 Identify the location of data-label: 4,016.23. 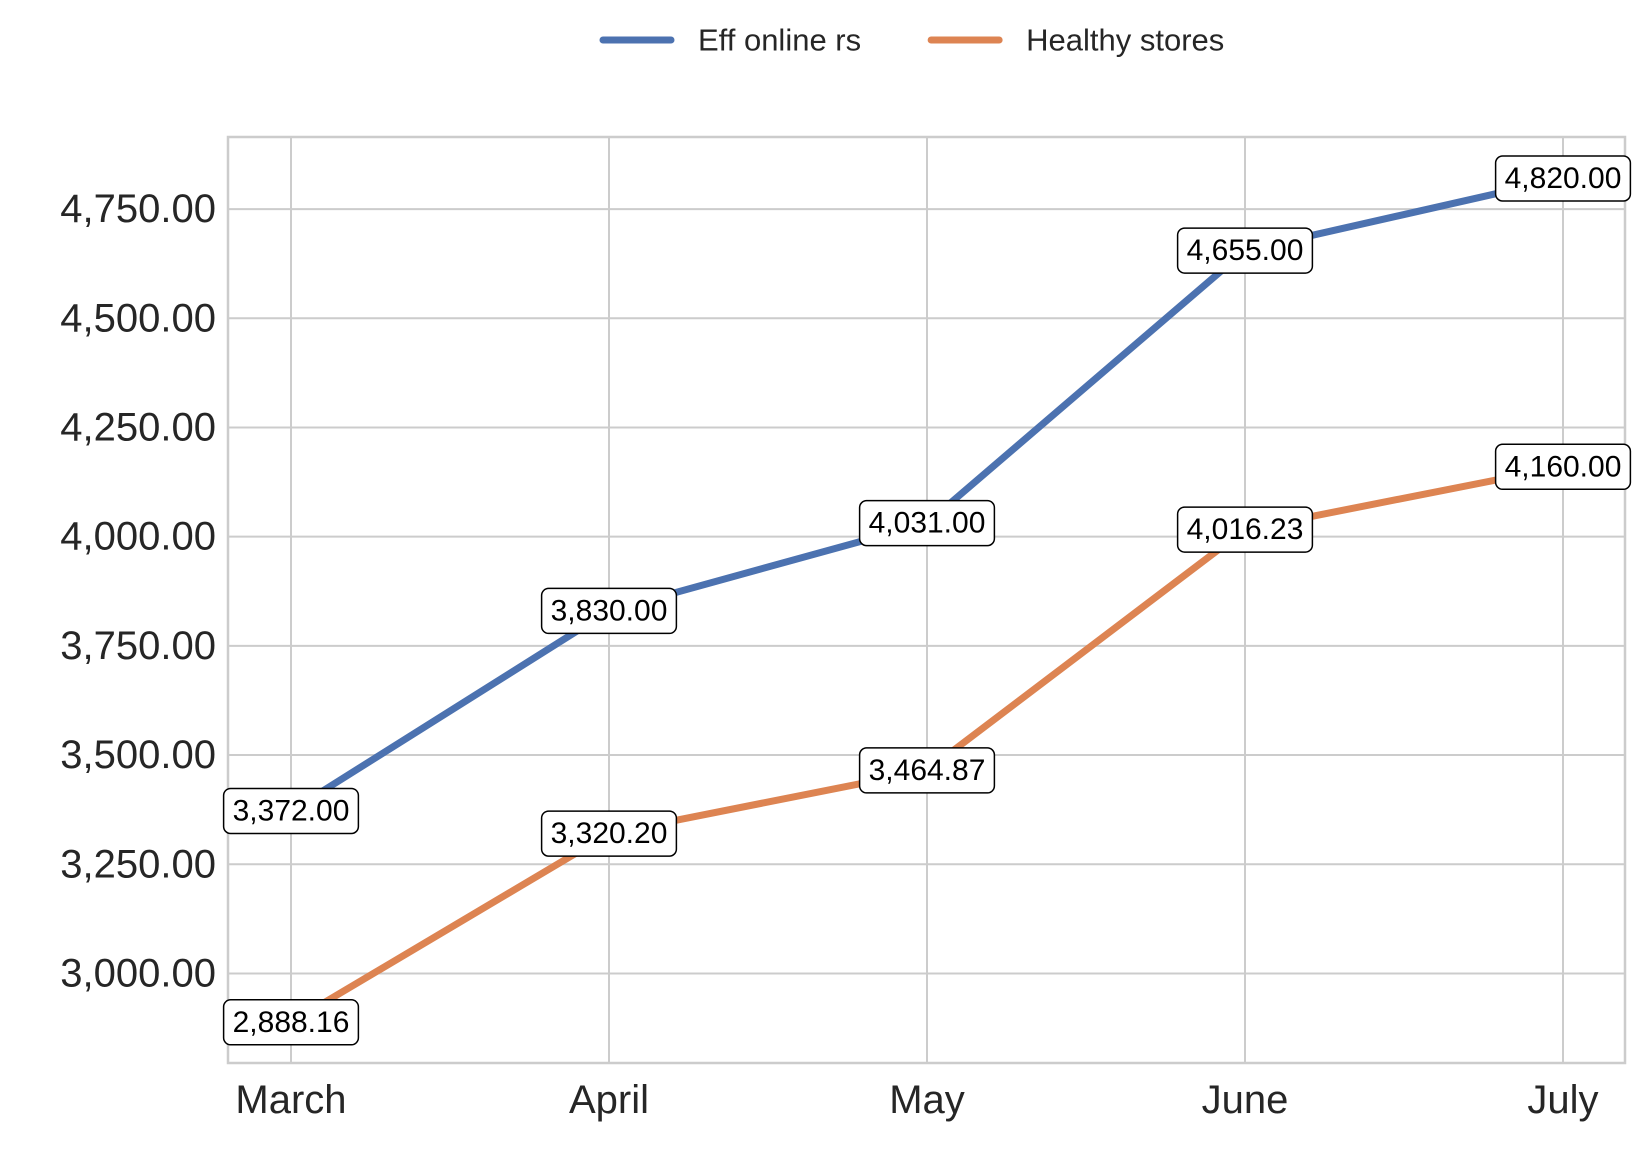
(1245, 529).